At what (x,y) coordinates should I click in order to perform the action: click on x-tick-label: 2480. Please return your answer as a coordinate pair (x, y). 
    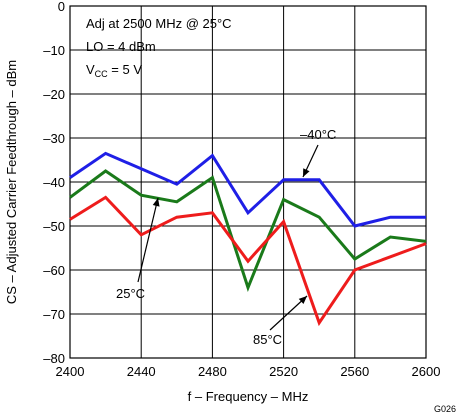
    Looking at the image, I should click on (212, 371).